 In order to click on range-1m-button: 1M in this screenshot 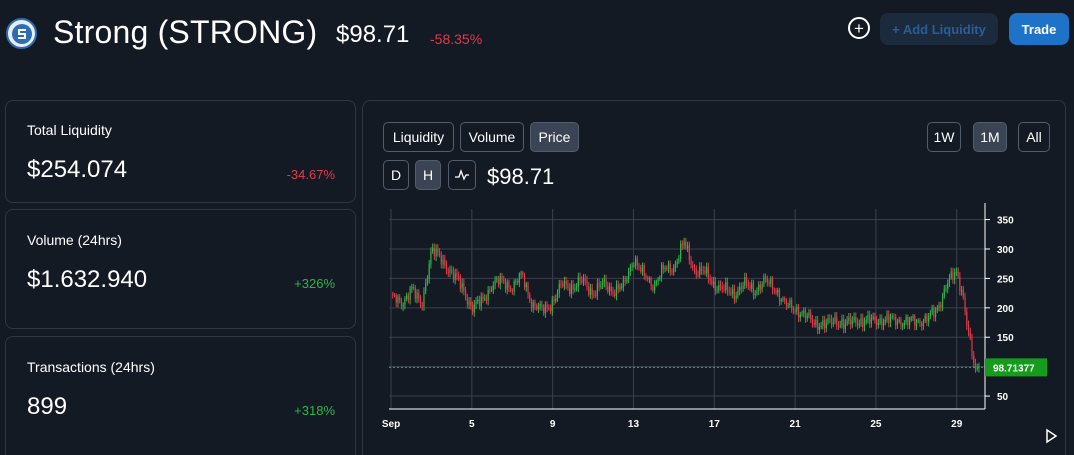, I will do `click(990, 137)`.